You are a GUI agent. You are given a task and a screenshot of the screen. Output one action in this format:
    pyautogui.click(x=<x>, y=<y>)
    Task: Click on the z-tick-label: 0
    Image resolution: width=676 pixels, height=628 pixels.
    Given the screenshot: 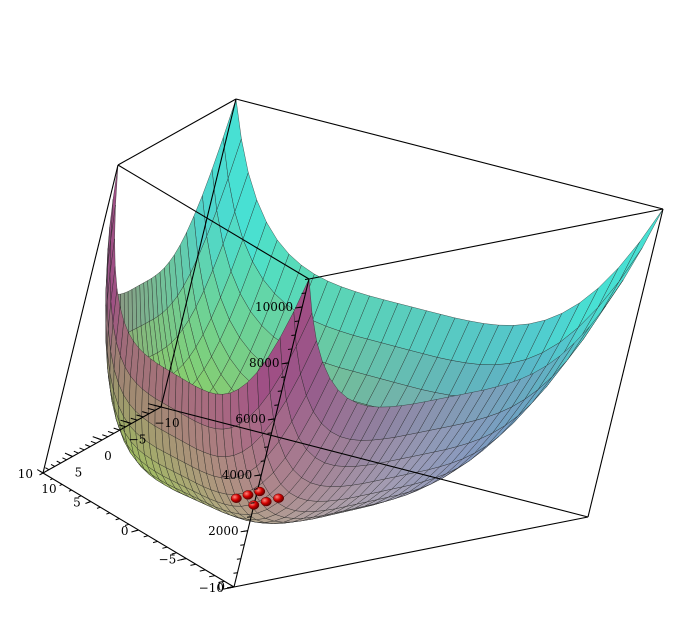 What is the action you would take?
    pyautogui.click(x=221, y=587)
    